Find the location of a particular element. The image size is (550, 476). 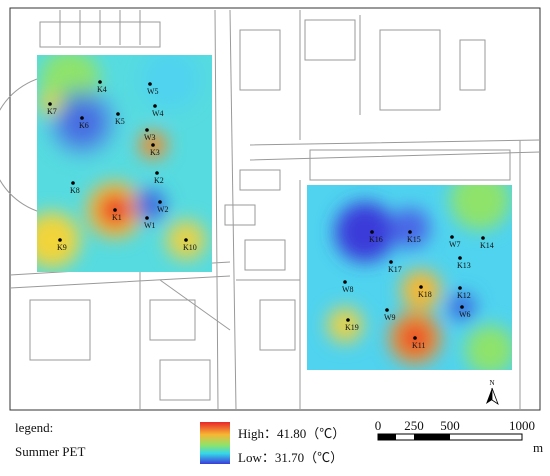

point-label: K12 is located at coordinates (464, 295).